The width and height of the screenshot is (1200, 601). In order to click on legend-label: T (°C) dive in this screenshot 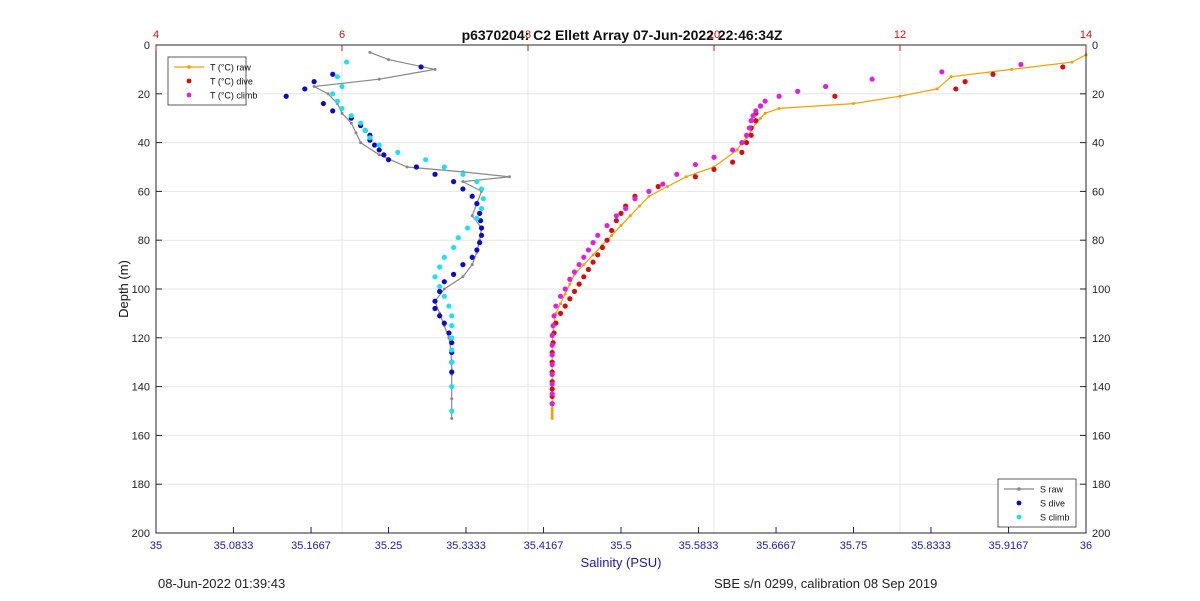, I will do `click(231, 82)`.